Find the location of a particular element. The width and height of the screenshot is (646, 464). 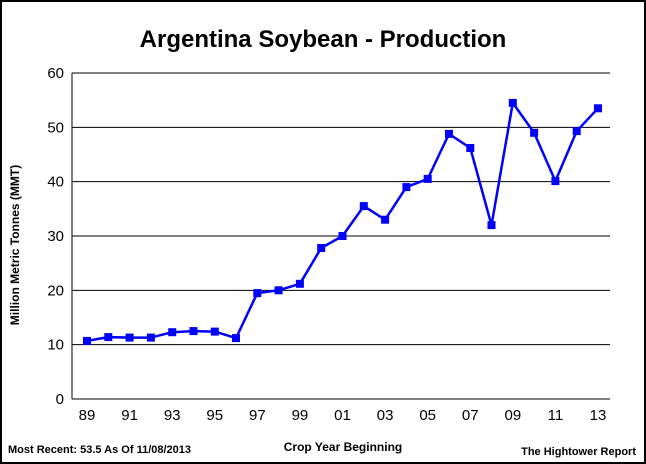

footer-source-note: Most Recent: 53.5 As Of 11/08/2013 is located at coordinates (99, 450).